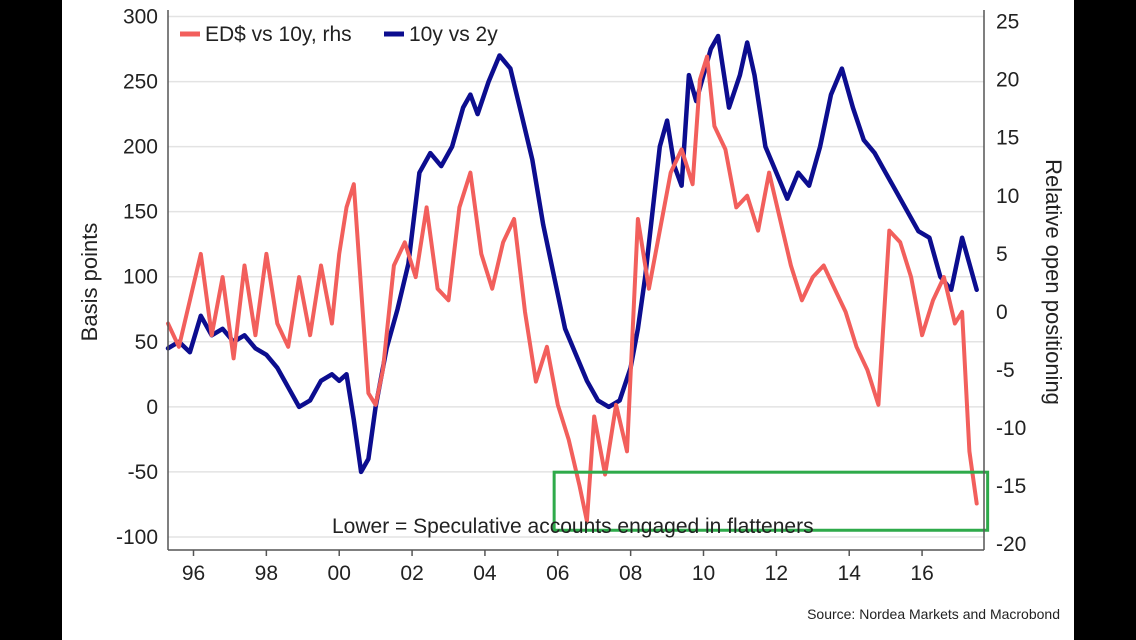 The height and width of the screenshot is (640, 1136). Describe the element at coordinates (140, 277) in the screenshot. I see `y-left-tick-label: 100` at that location.